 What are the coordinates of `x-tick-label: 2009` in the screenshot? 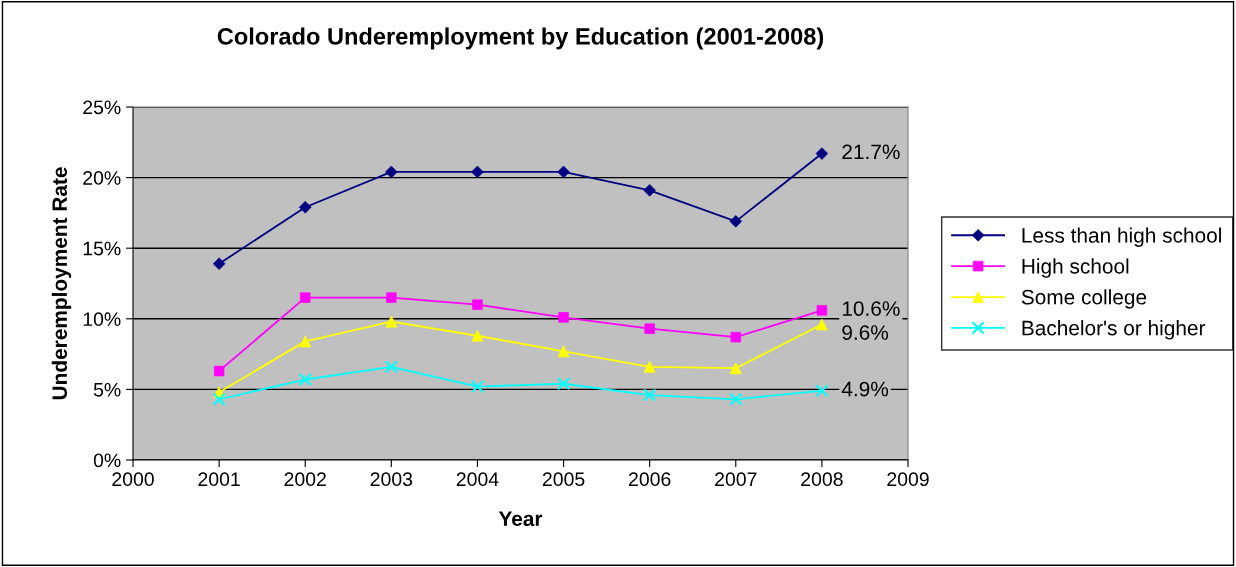 It's located at (908, 479).